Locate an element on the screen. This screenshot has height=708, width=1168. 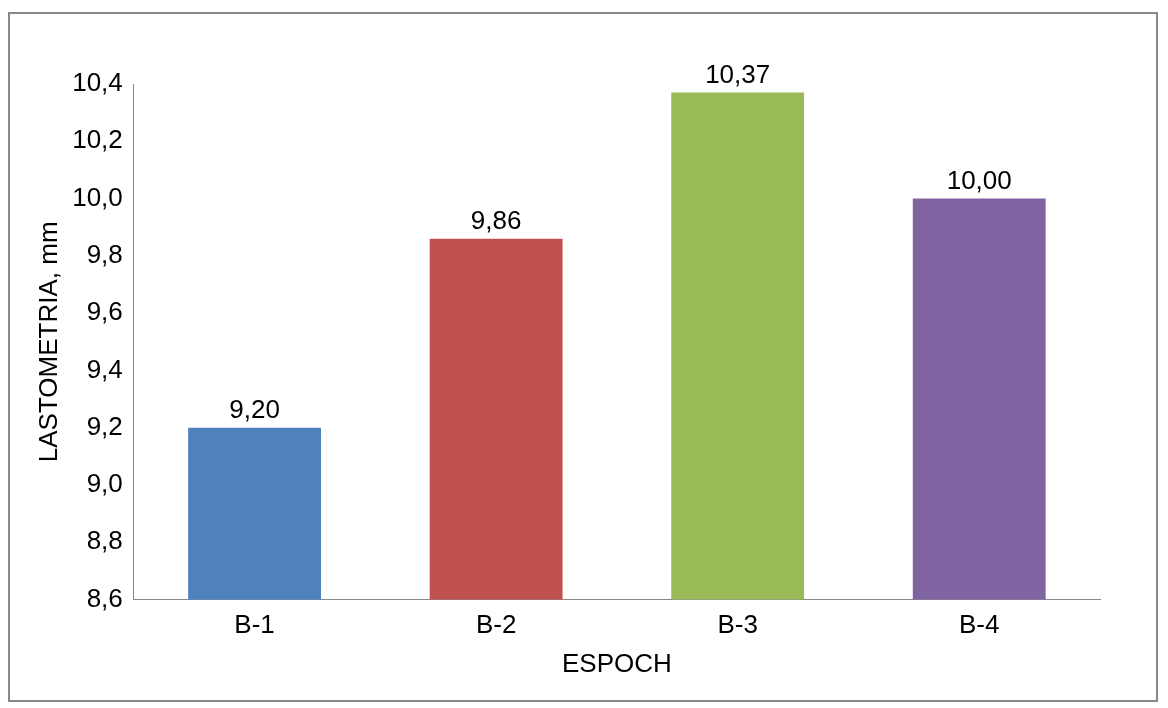
y-axis-title: LASTOMETRIA, mm is located at coordinates (47, 342).